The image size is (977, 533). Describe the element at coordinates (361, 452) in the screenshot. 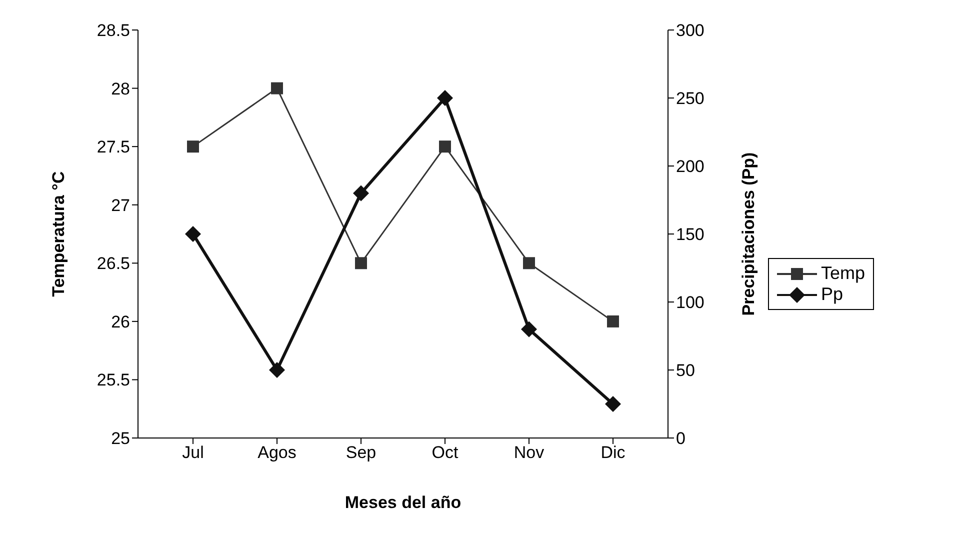

I see `x-tick-label: Sep` at that location.